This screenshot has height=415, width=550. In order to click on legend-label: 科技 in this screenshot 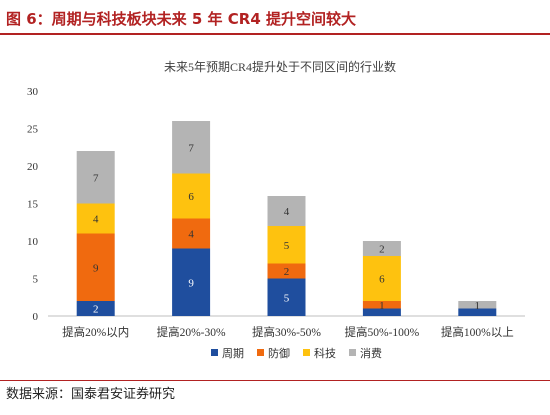, I will do `click(325, 353)`.